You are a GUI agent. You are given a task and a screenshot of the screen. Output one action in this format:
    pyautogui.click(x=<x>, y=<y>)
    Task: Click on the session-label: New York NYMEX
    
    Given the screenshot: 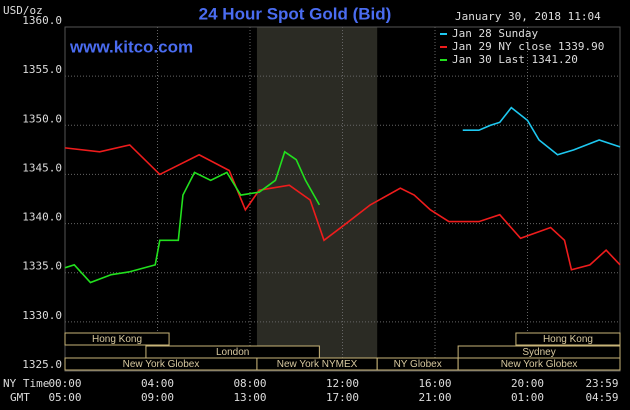 What is the action you would take?
    pyautogui.click(x=317, y=364)
    